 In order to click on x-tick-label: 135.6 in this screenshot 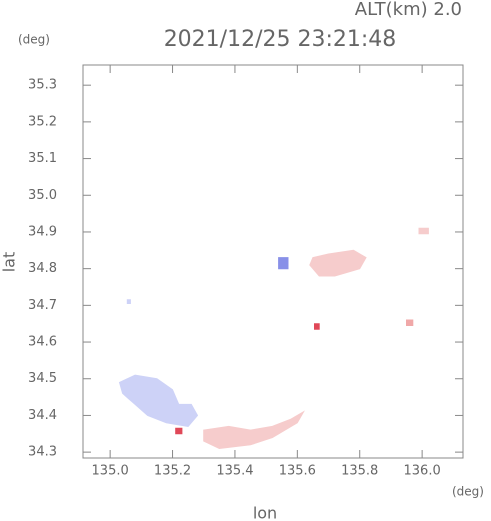, I will do `click(297, 471)`.